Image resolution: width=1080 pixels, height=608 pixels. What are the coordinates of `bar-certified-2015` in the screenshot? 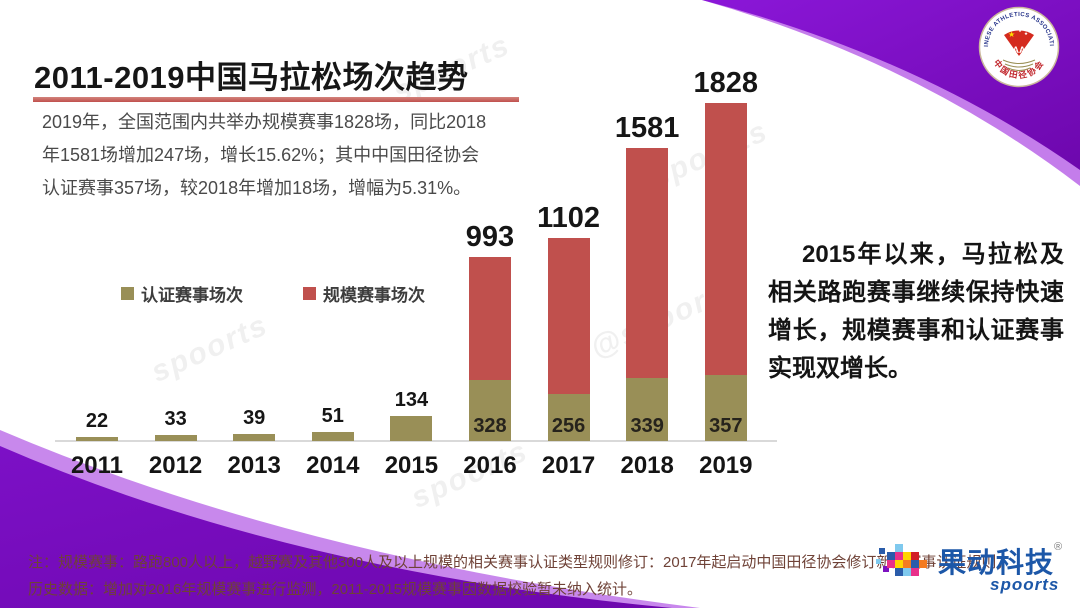 It's located at (411, 428).